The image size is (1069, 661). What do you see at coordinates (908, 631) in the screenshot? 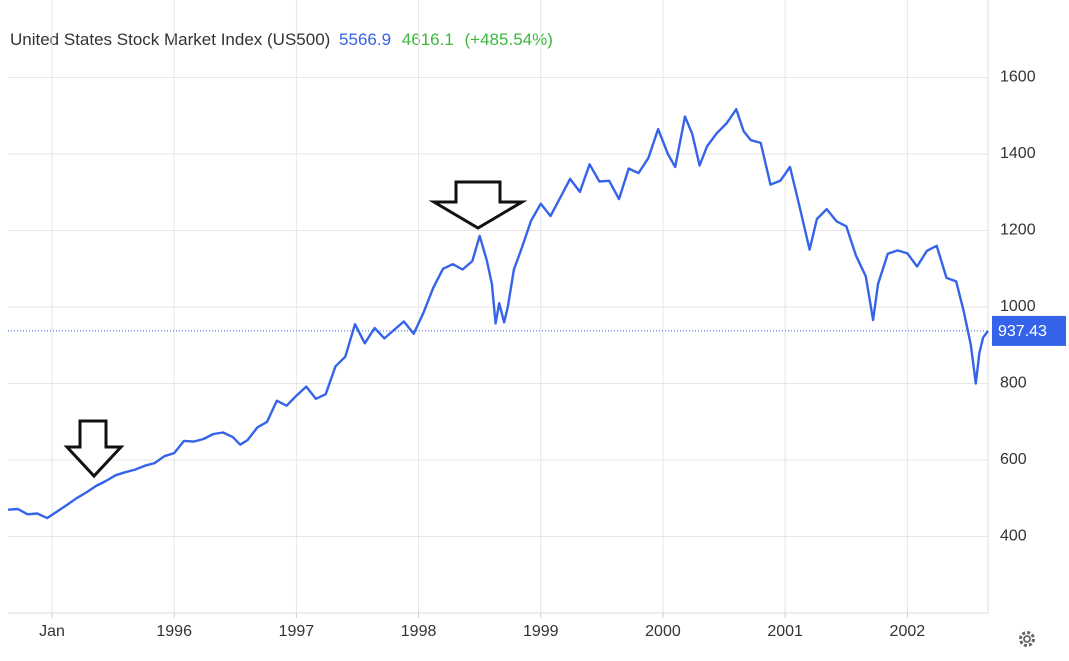
I see `x-tick-label: 2002` at bounding box center [908, 631].